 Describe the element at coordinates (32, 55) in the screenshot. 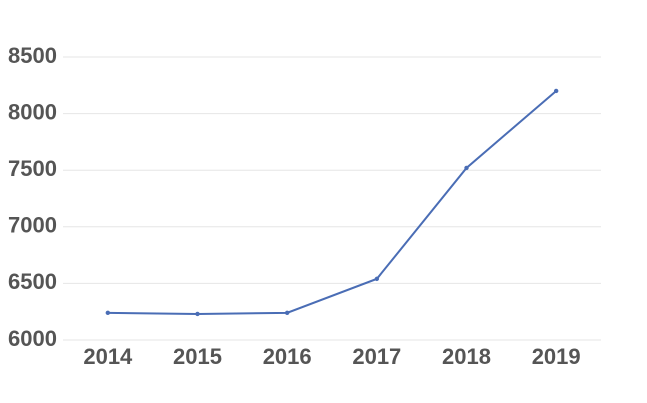

I see `y-tick-label: 8500` at that location.